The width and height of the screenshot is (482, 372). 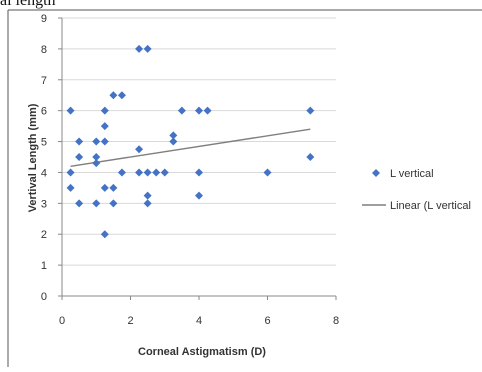 What do you see at coordinates (376, 173) in the screenshot?
I see `legend-diamond-icon` at bounding box center [376, 173].